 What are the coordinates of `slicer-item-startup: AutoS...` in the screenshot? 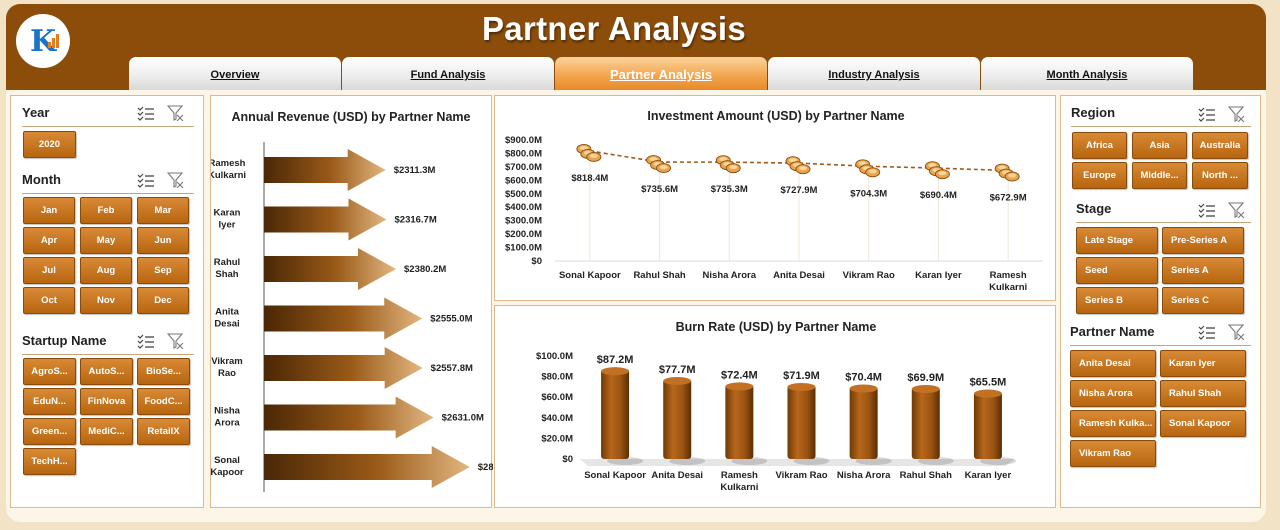 It's located at (106, 371).